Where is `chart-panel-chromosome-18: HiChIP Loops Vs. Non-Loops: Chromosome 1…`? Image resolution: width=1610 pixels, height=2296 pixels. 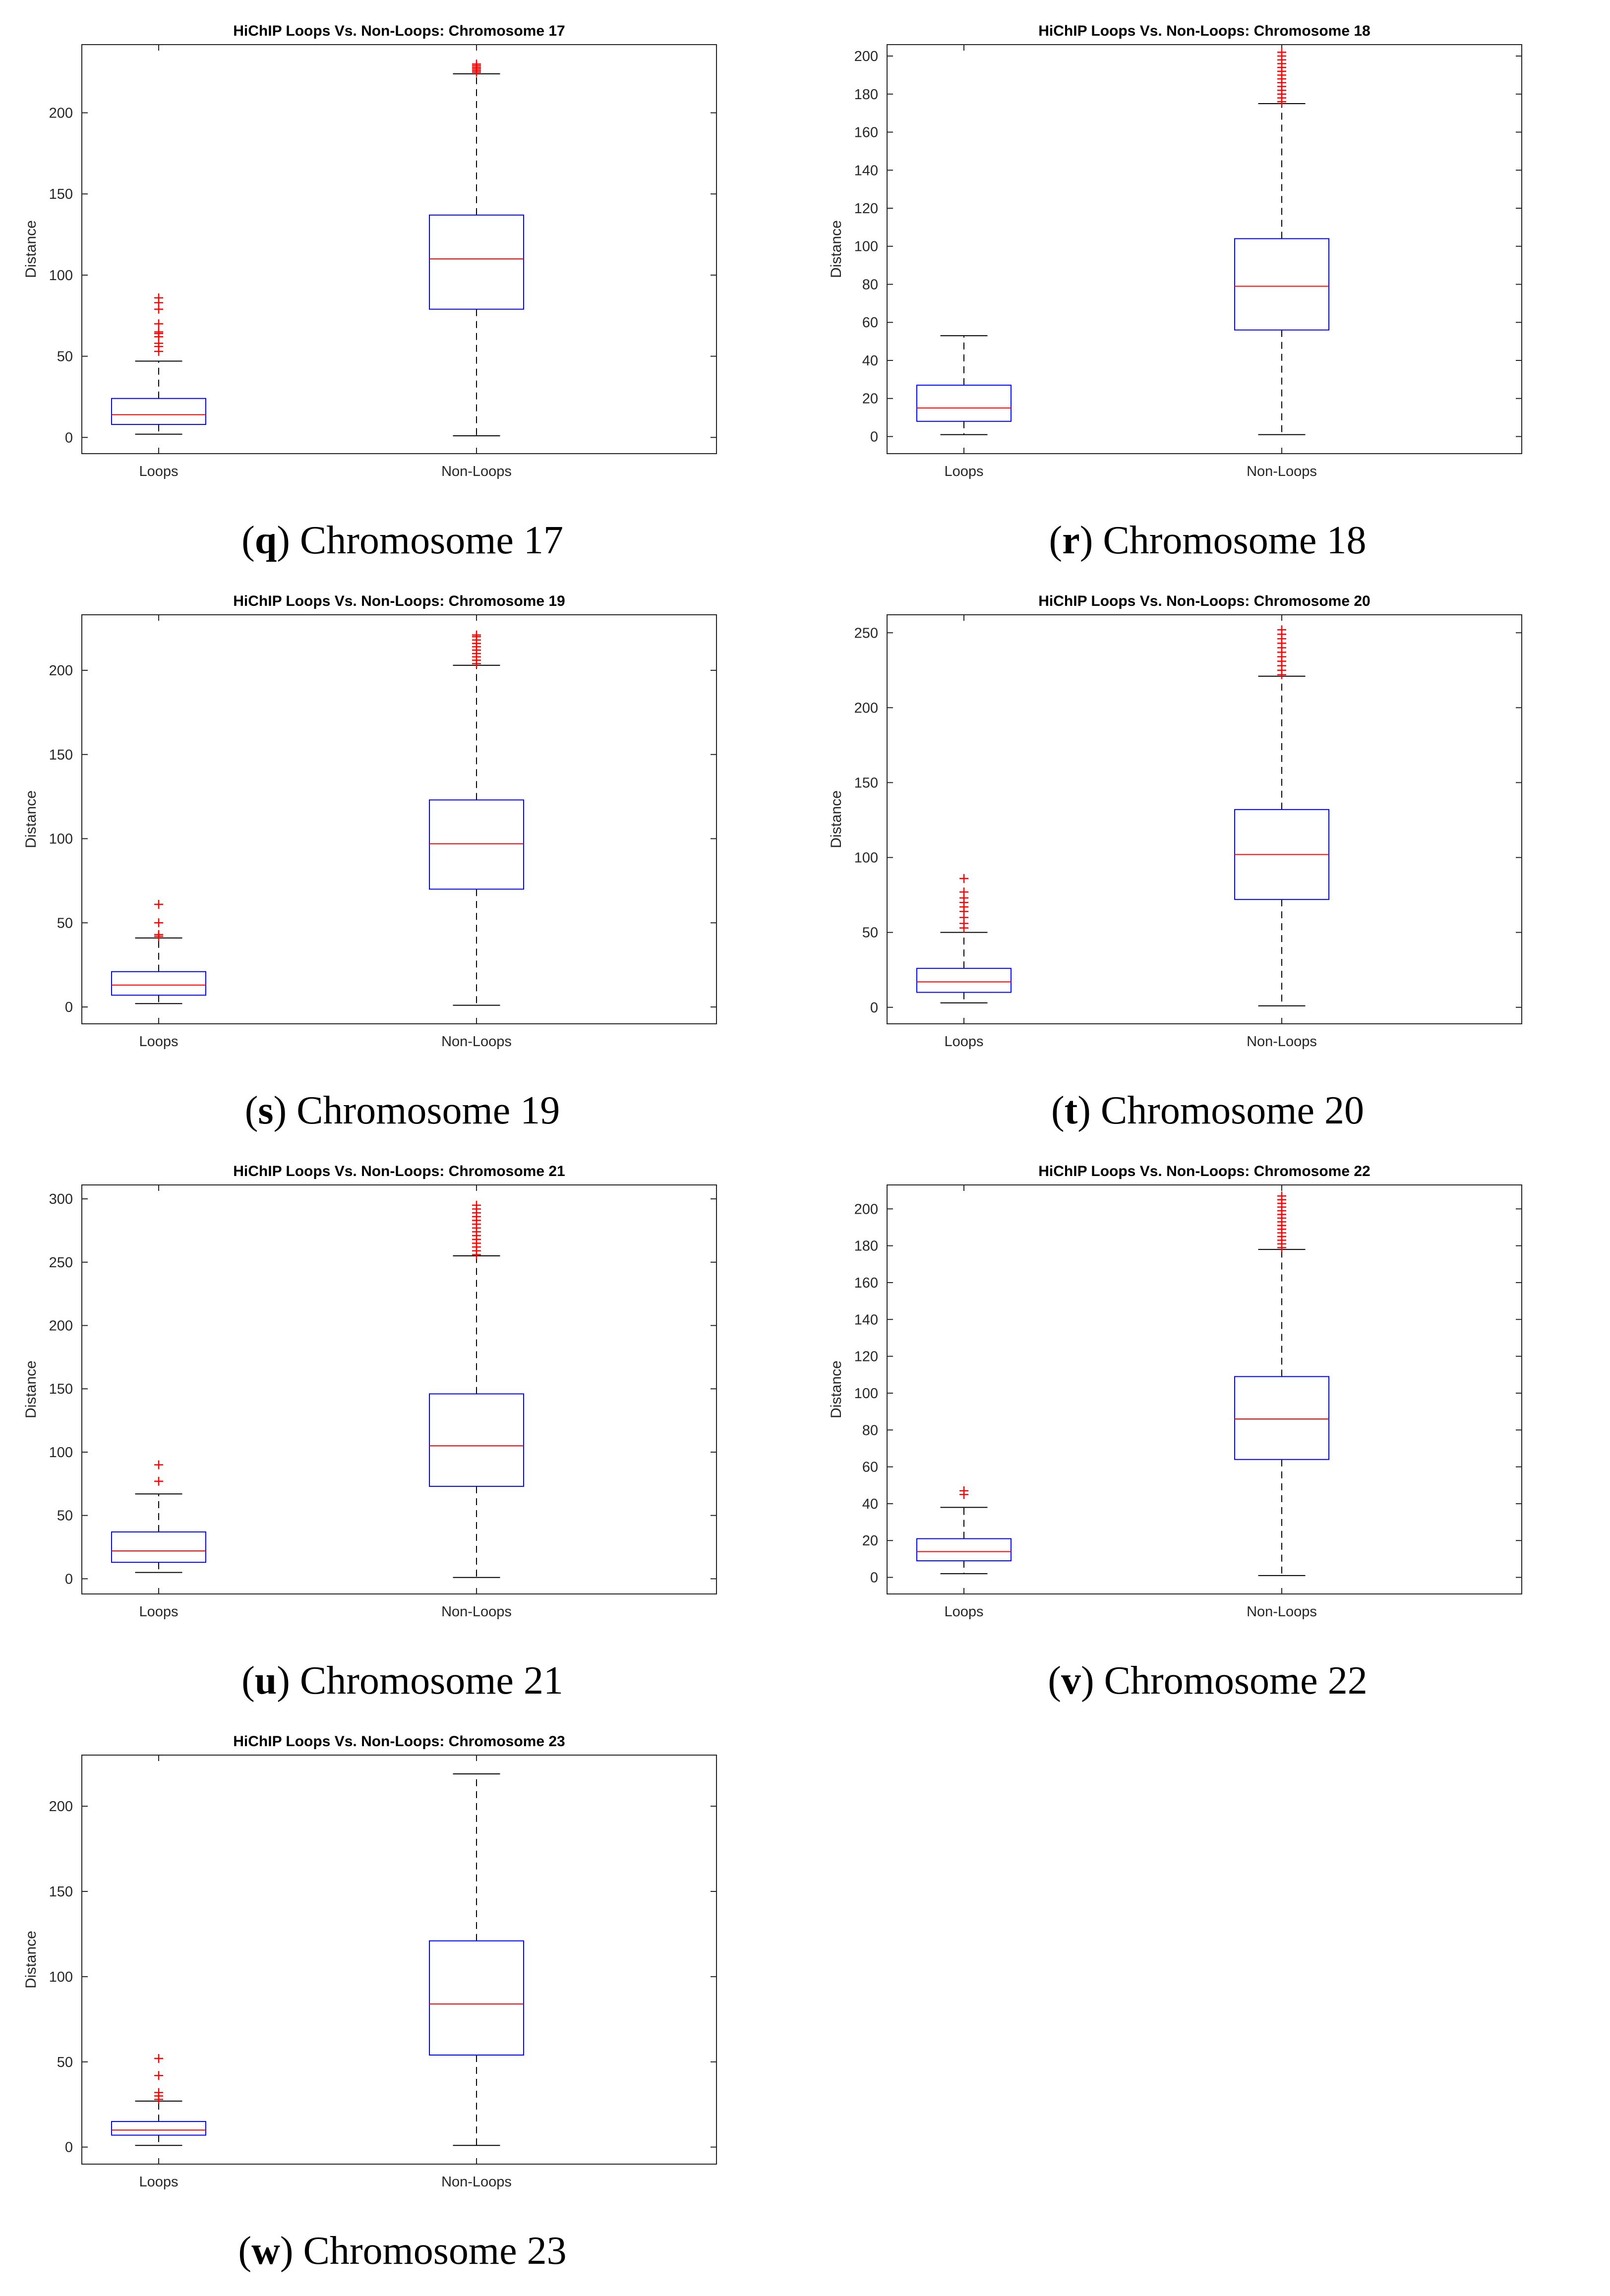 chart-panel-chromosome-18: HiChIP Loops Vs. Non-Loops: Chromosome 1… is located at coordinates (1207, 284).